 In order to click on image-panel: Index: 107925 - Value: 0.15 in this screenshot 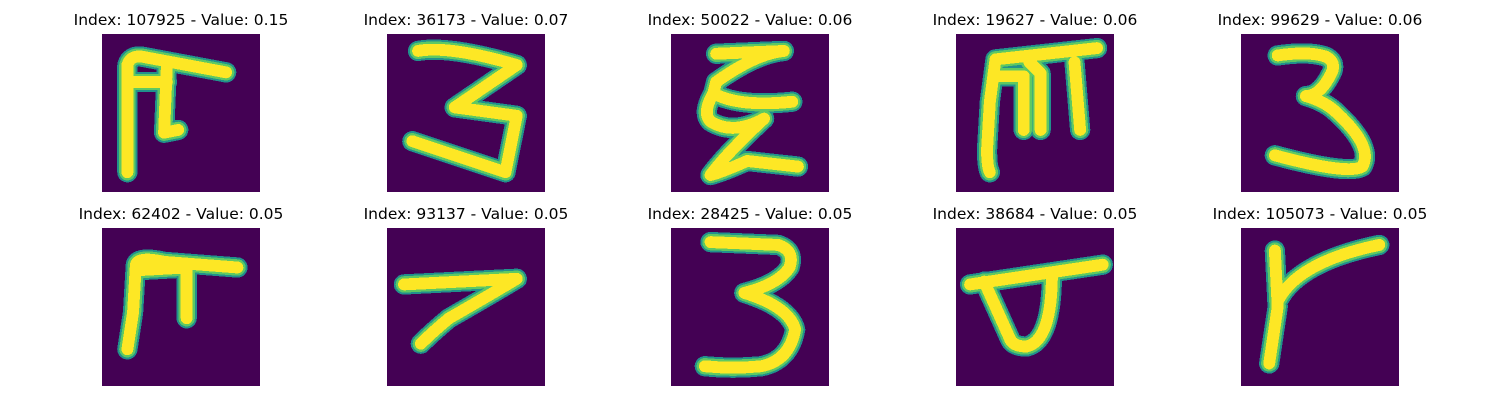, I will do `click(181, 103)`.